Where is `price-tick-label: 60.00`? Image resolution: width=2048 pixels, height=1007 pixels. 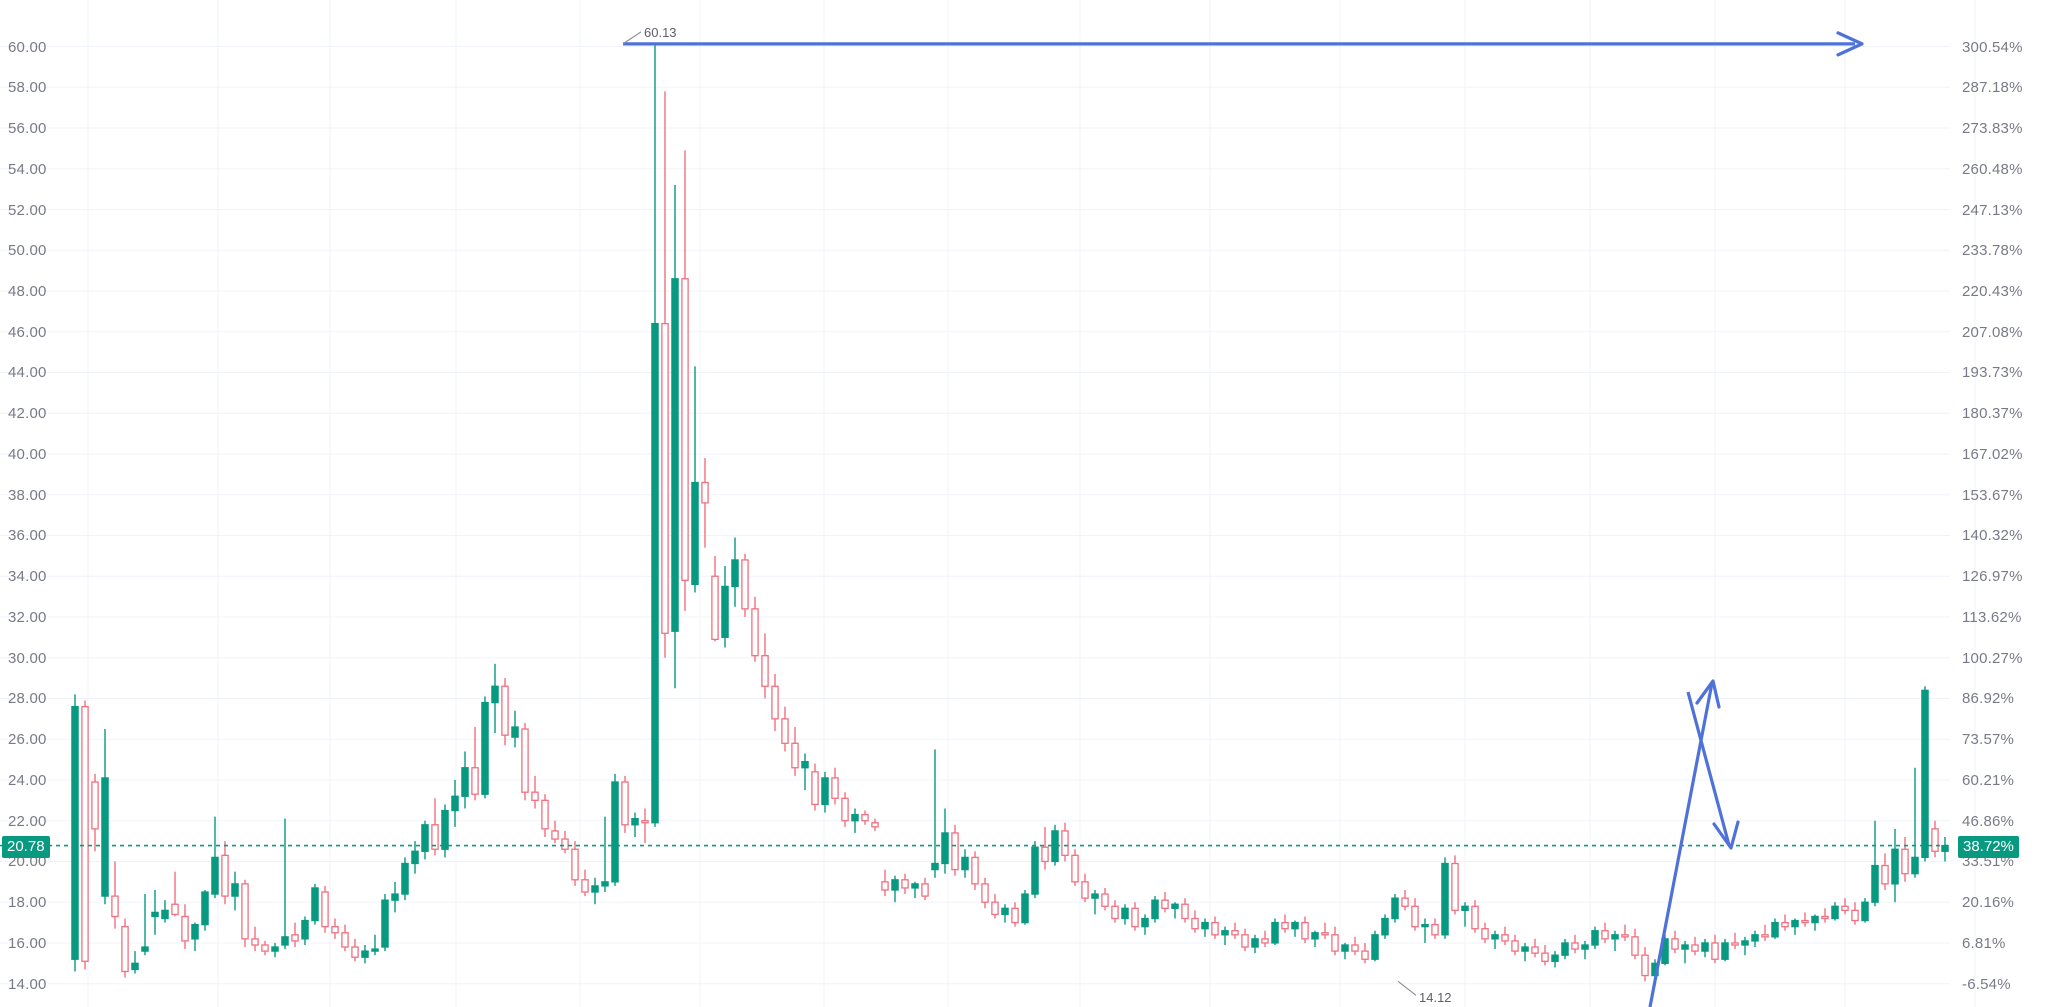 price-tick-label: 60.00 is located at coordinates (27, 47).